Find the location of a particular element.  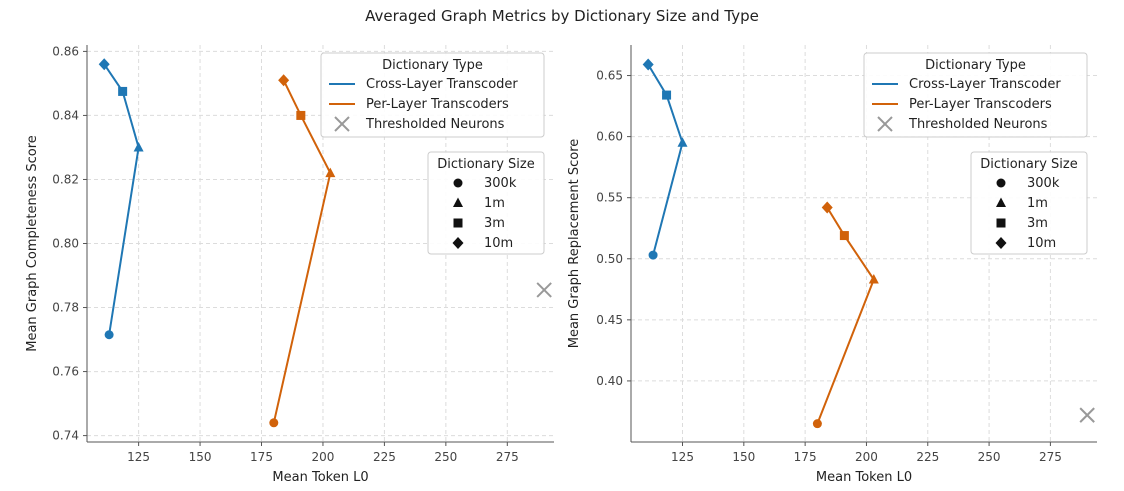

y-axis-label: Mean Graph Replacement Score is located at coordinates (574, 244).